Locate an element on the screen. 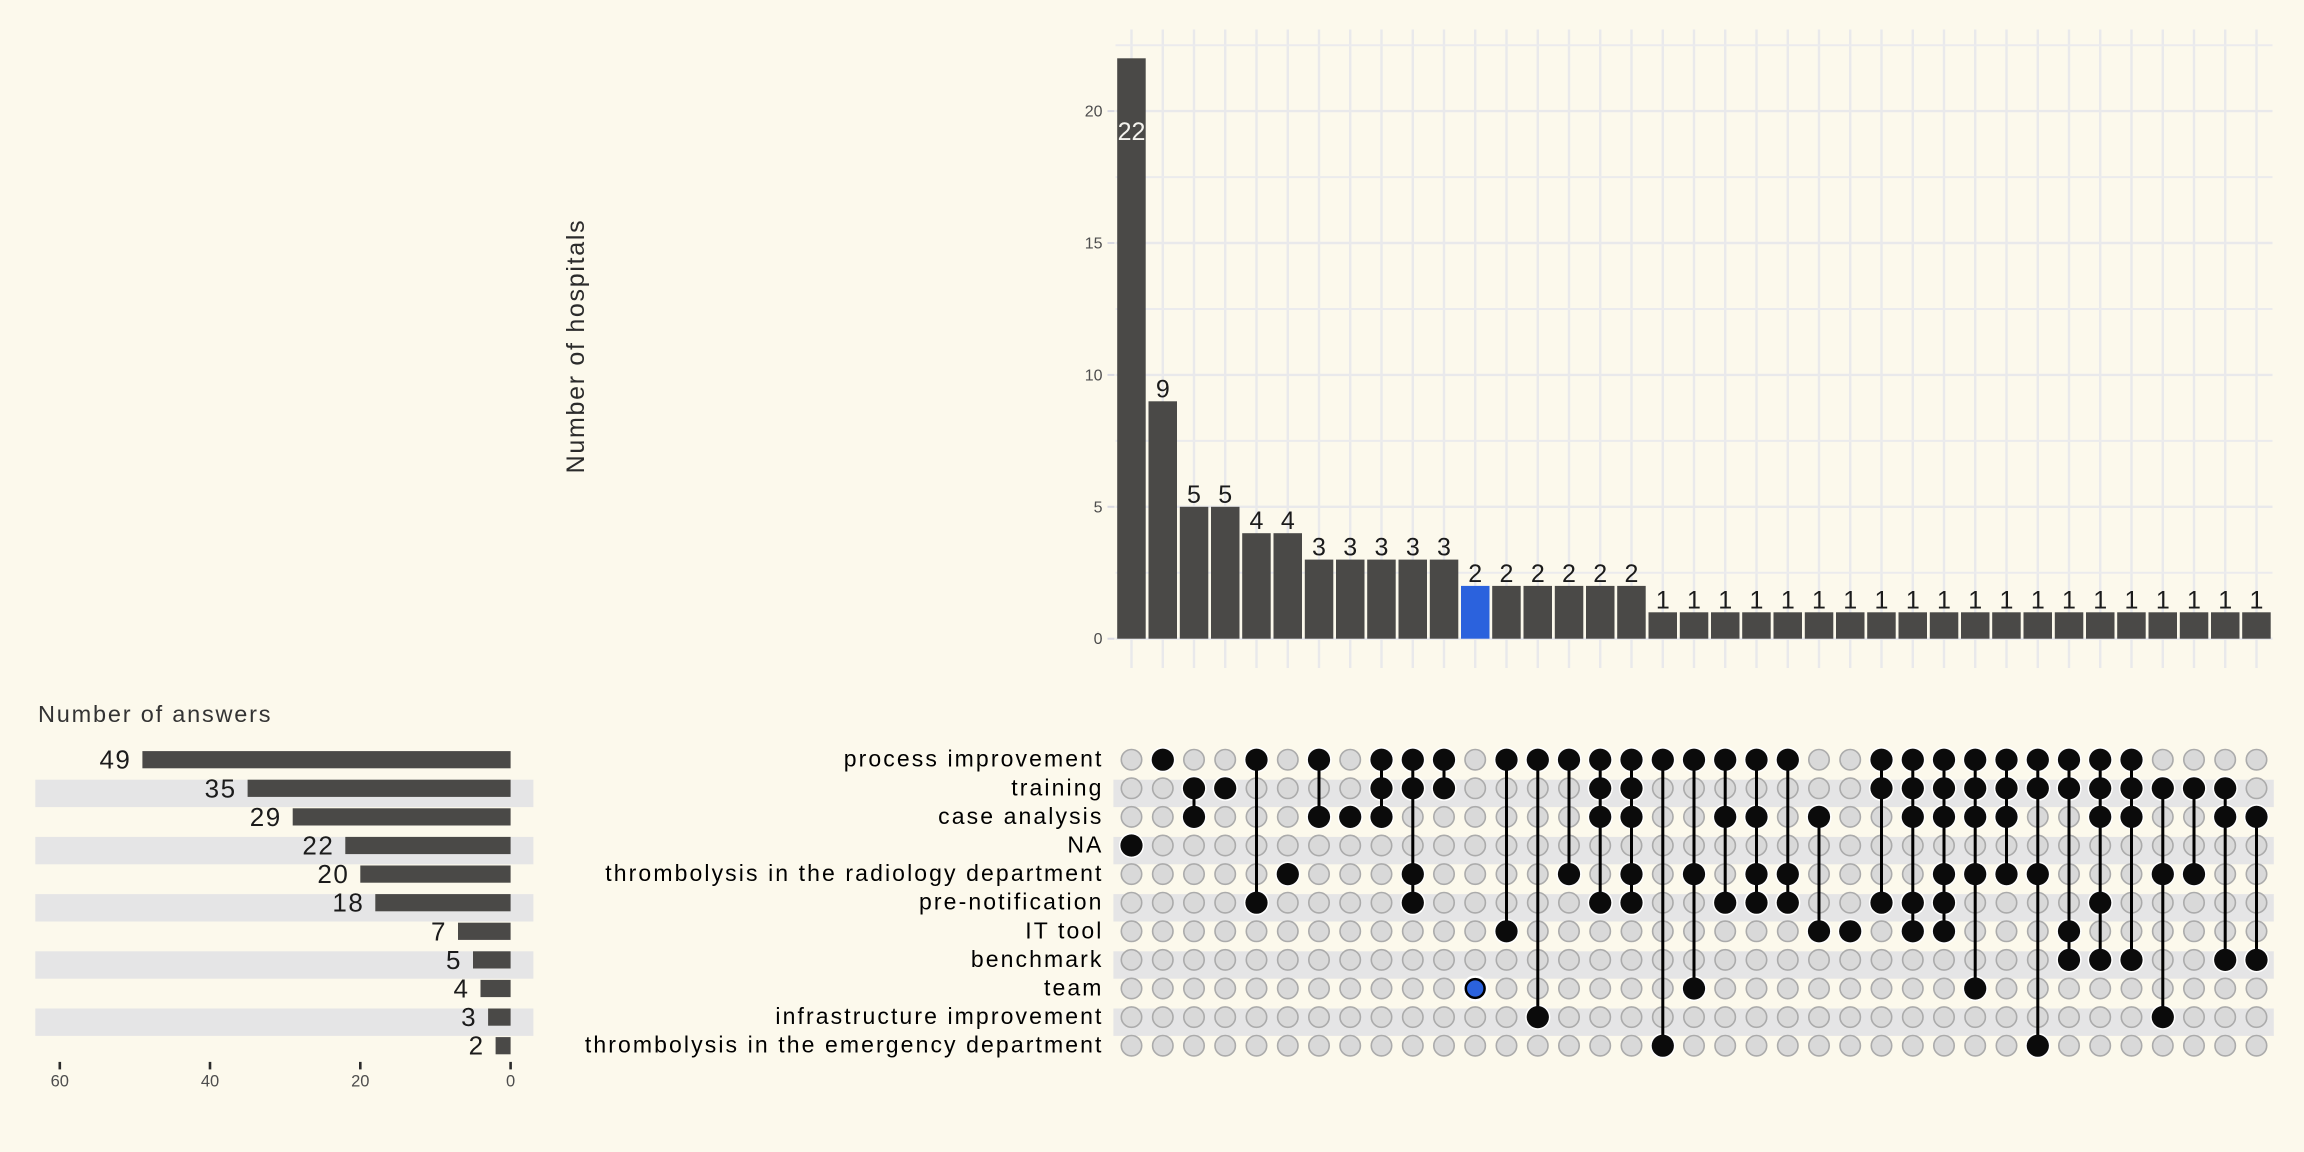  svg-text: process improvement is located at coordinates (974, 759).